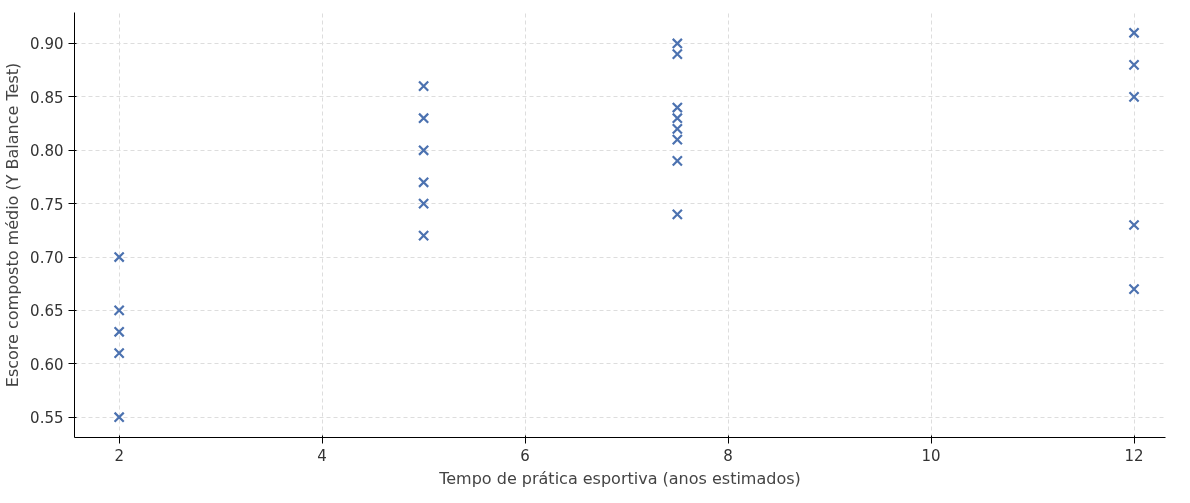 This screenshot has height=503, width=1190. I want to click on y-tick-label: 0.60, so click(47, 364).